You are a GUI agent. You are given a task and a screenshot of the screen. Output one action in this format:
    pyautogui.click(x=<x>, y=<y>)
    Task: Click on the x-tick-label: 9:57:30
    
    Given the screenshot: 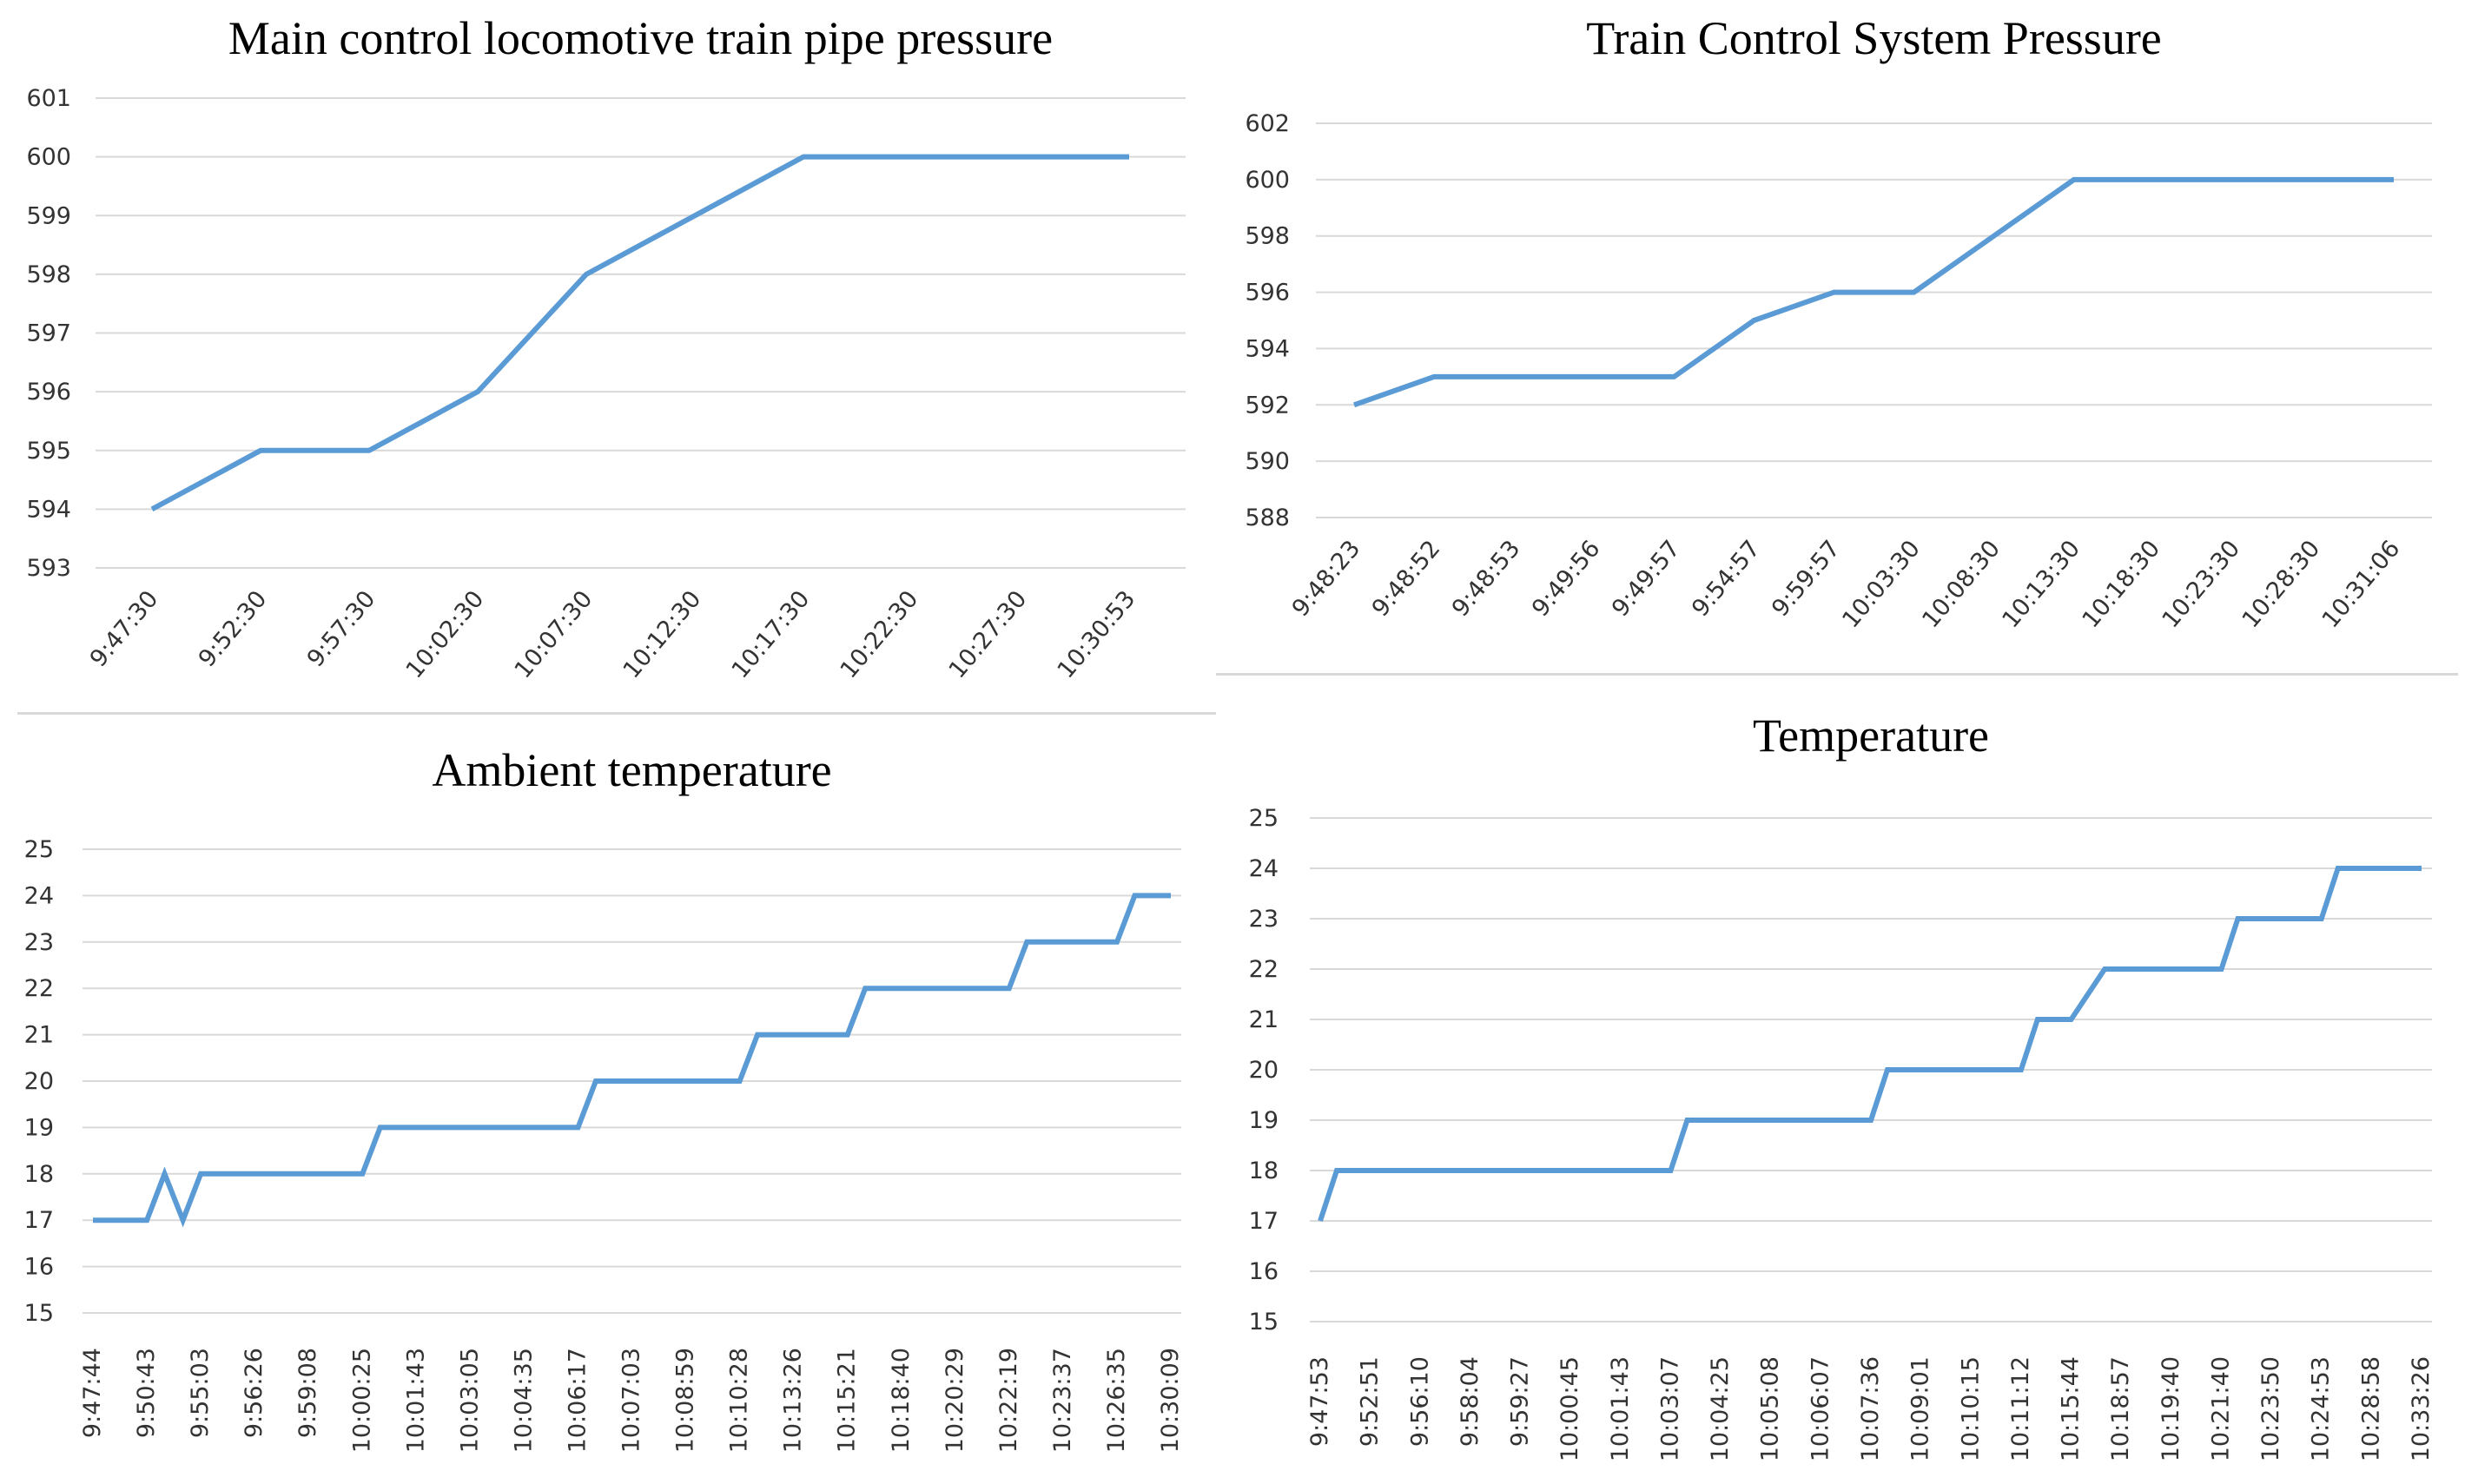 What is the action you would take?
    pyautogui.click(x=341, y=629)
    